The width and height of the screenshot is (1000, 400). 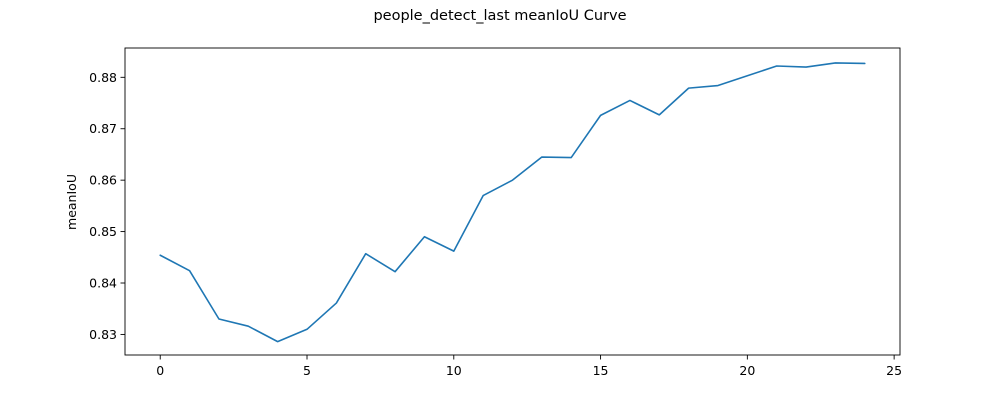 I want to click on y-tick-label: 0.83, so click(x=103, y=334).